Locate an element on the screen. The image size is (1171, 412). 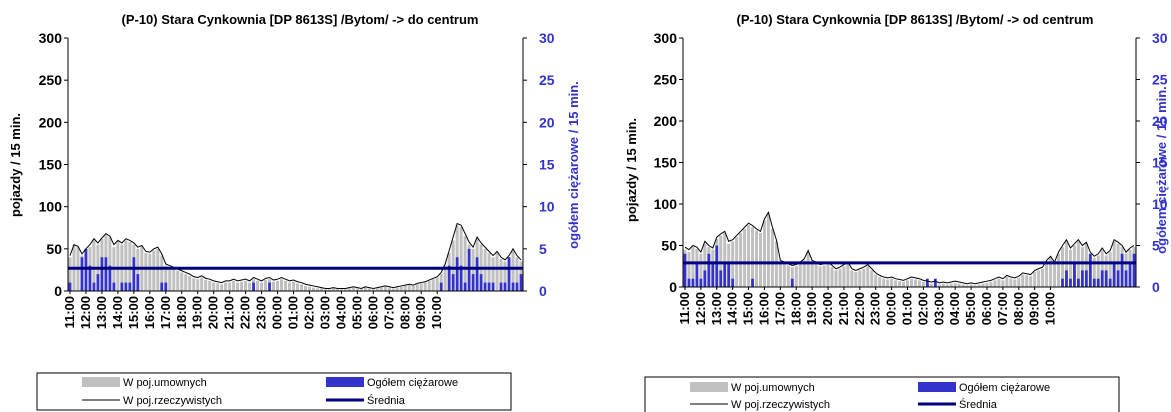
x-tick-label: 17:00 is located at coordinates (779, 308).